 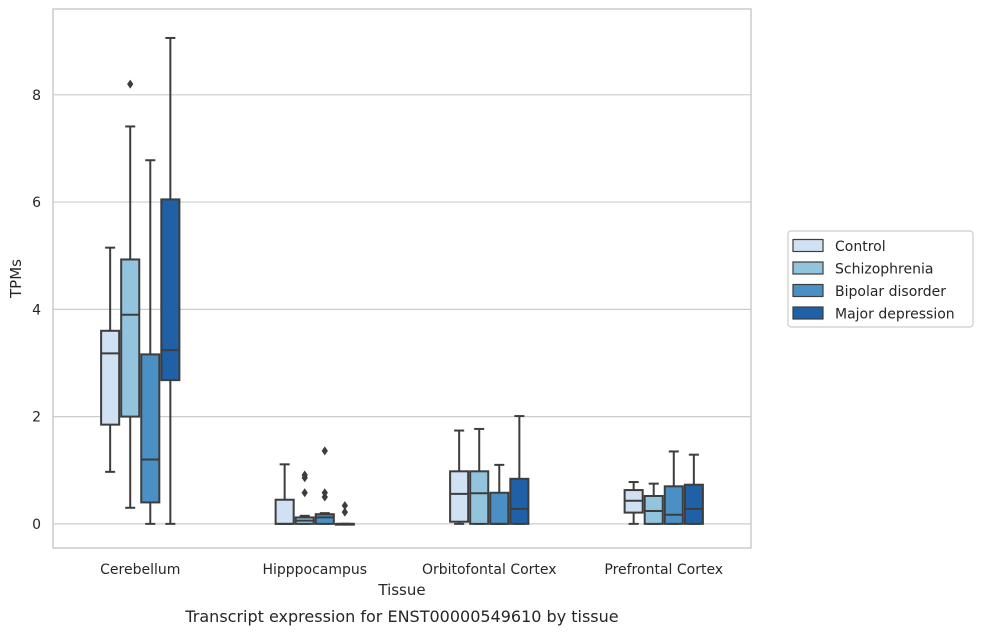 What do you see at coordinates (140, 570) in the screenshot?
I see `x-tick-label: Cerebellum` at bounding box center [140, 570].